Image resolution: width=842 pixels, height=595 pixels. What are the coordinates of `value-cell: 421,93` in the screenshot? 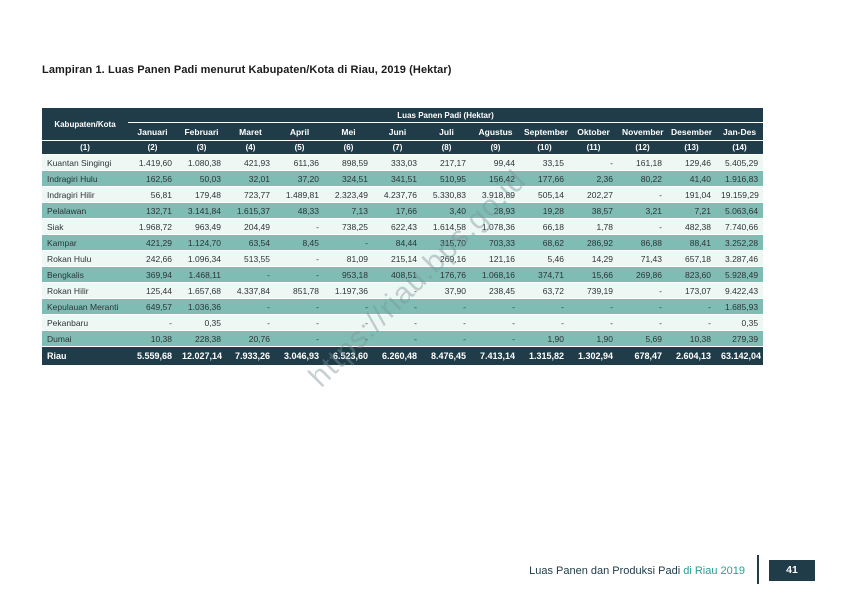 It's located at (250, 162).